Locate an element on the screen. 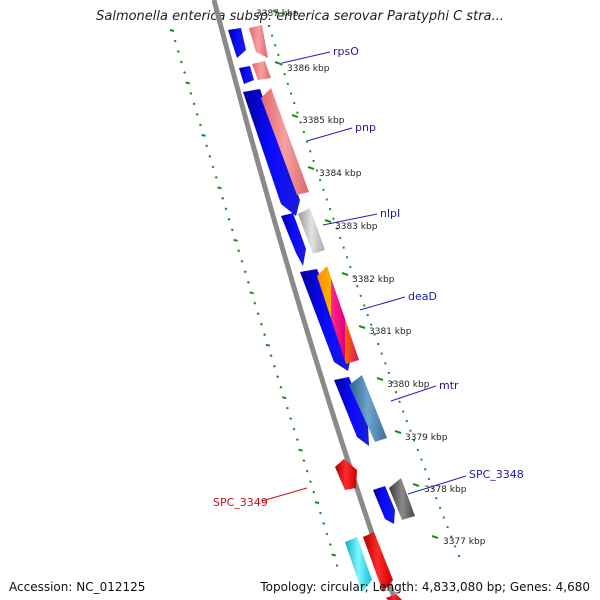 The width and height of the screenshot is (600, 600). tick-label: 3377 kbp is located at coordinates (464, 542).